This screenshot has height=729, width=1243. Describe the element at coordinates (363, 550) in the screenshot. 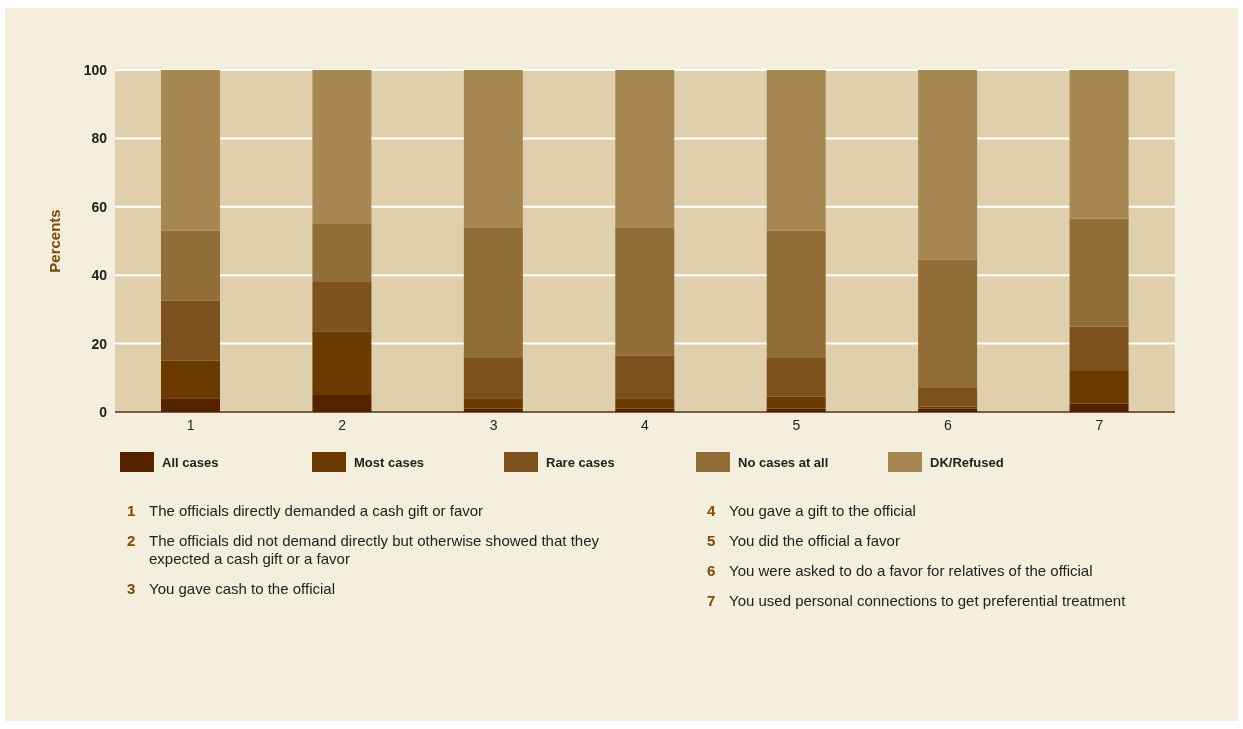

I see `text: 2 The officials did not demand directly but otherwise showed that they expected a cash gift or a favor` at that location.